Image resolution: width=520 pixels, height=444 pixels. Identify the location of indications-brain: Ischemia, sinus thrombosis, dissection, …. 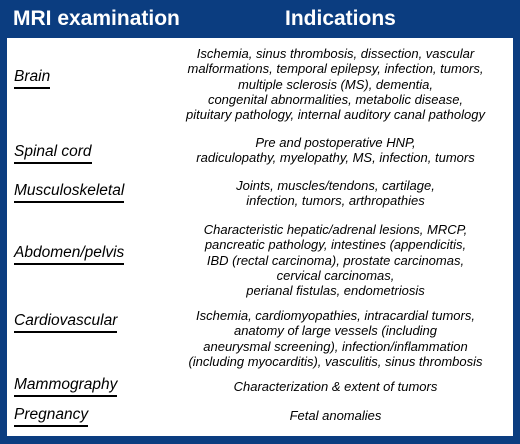
(335, 84).